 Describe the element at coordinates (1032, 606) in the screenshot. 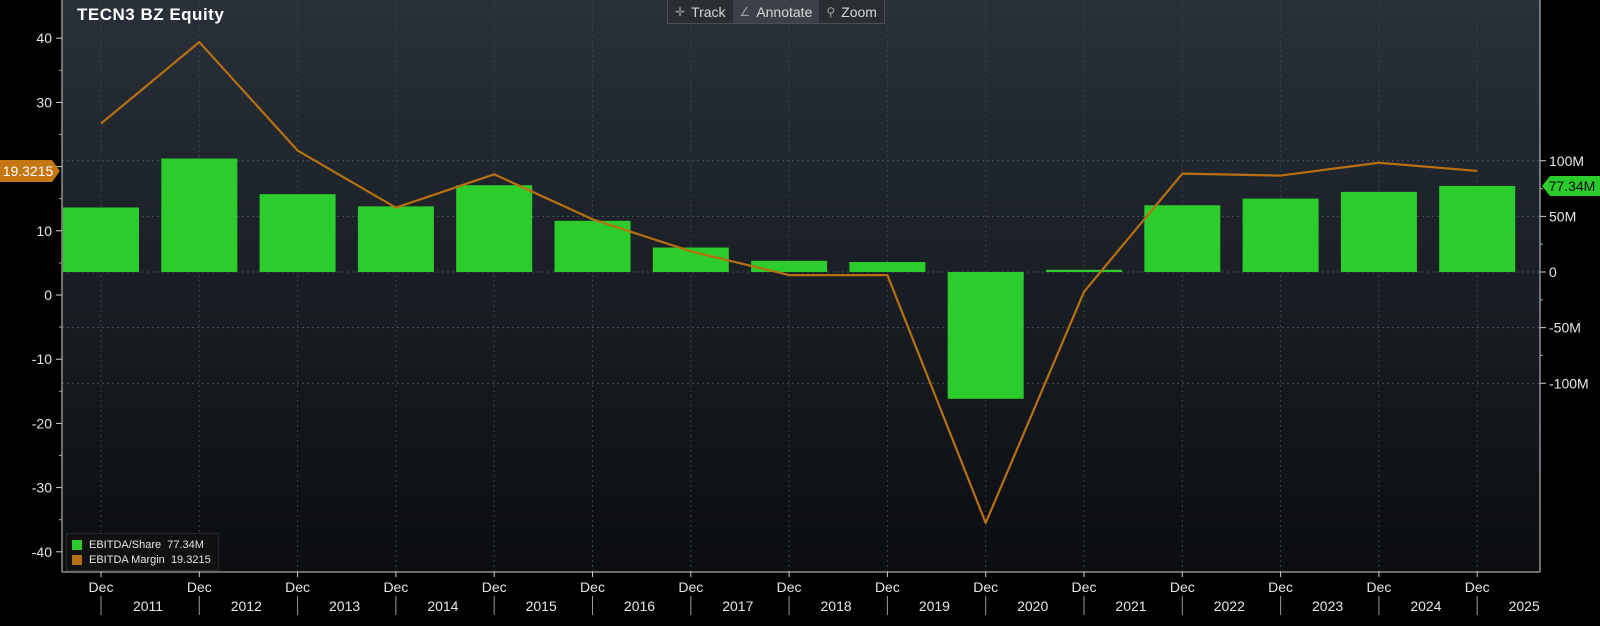

I see `x-axis-year-label: 2020` at that location.